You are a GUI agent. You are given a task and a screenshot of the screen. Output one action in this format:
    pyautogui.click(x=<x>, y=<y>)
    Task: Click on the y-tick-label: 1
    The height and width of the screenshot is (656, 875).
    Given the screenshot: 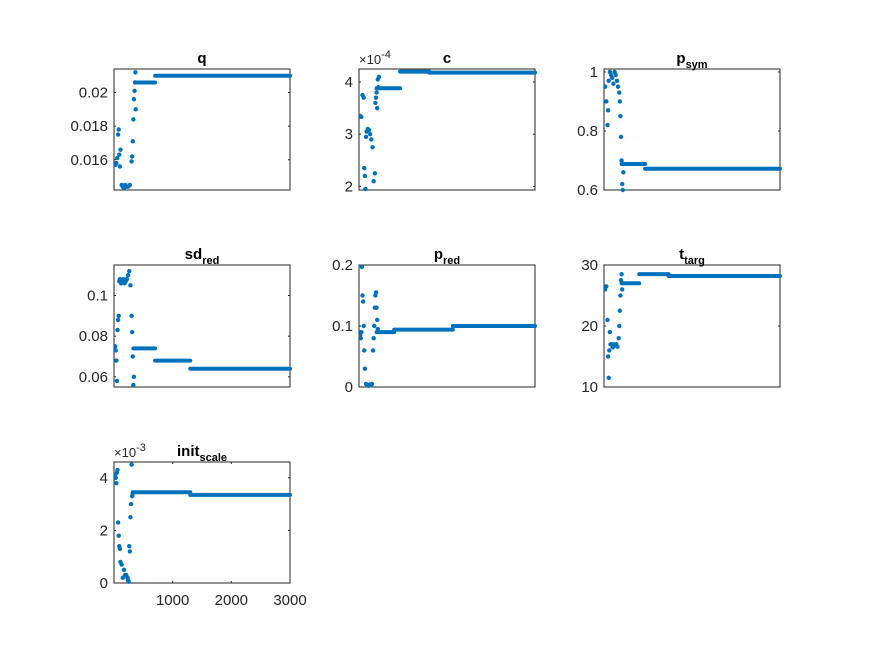 What is the action you would take?
    pyautogui.click(x=594, y=72)
    